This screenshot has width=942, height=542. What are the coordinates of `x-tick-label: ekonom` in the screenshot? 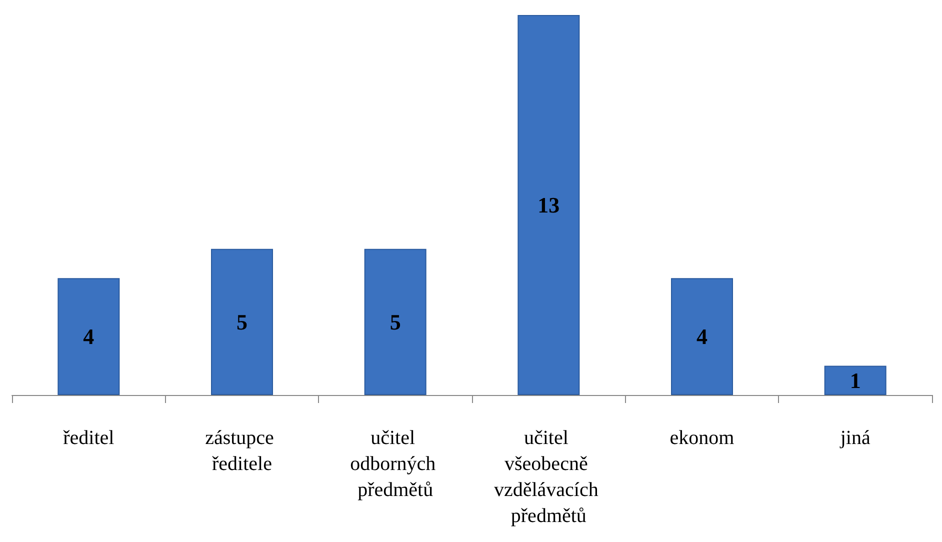 It's located at (702, 438).